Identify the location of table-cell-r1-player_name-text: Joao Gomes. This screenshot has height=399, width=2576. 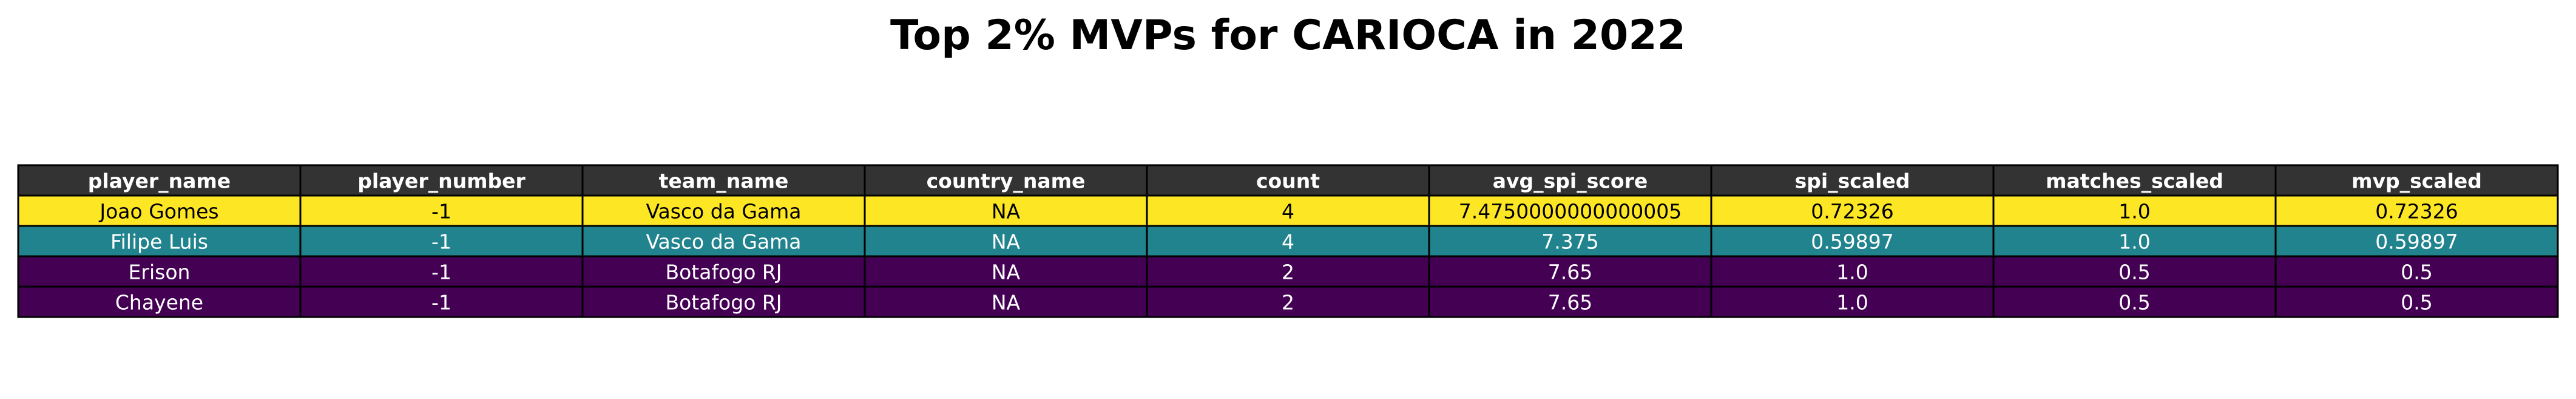
(158, 212).